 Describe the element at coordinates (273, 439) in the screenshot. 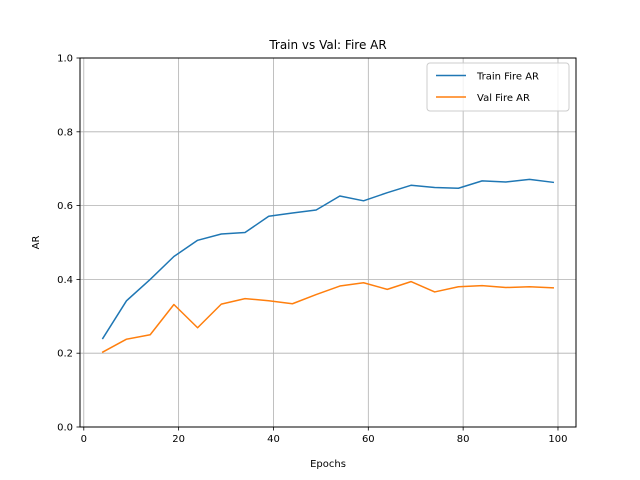

I see `x-tick-label: 40` at that location.